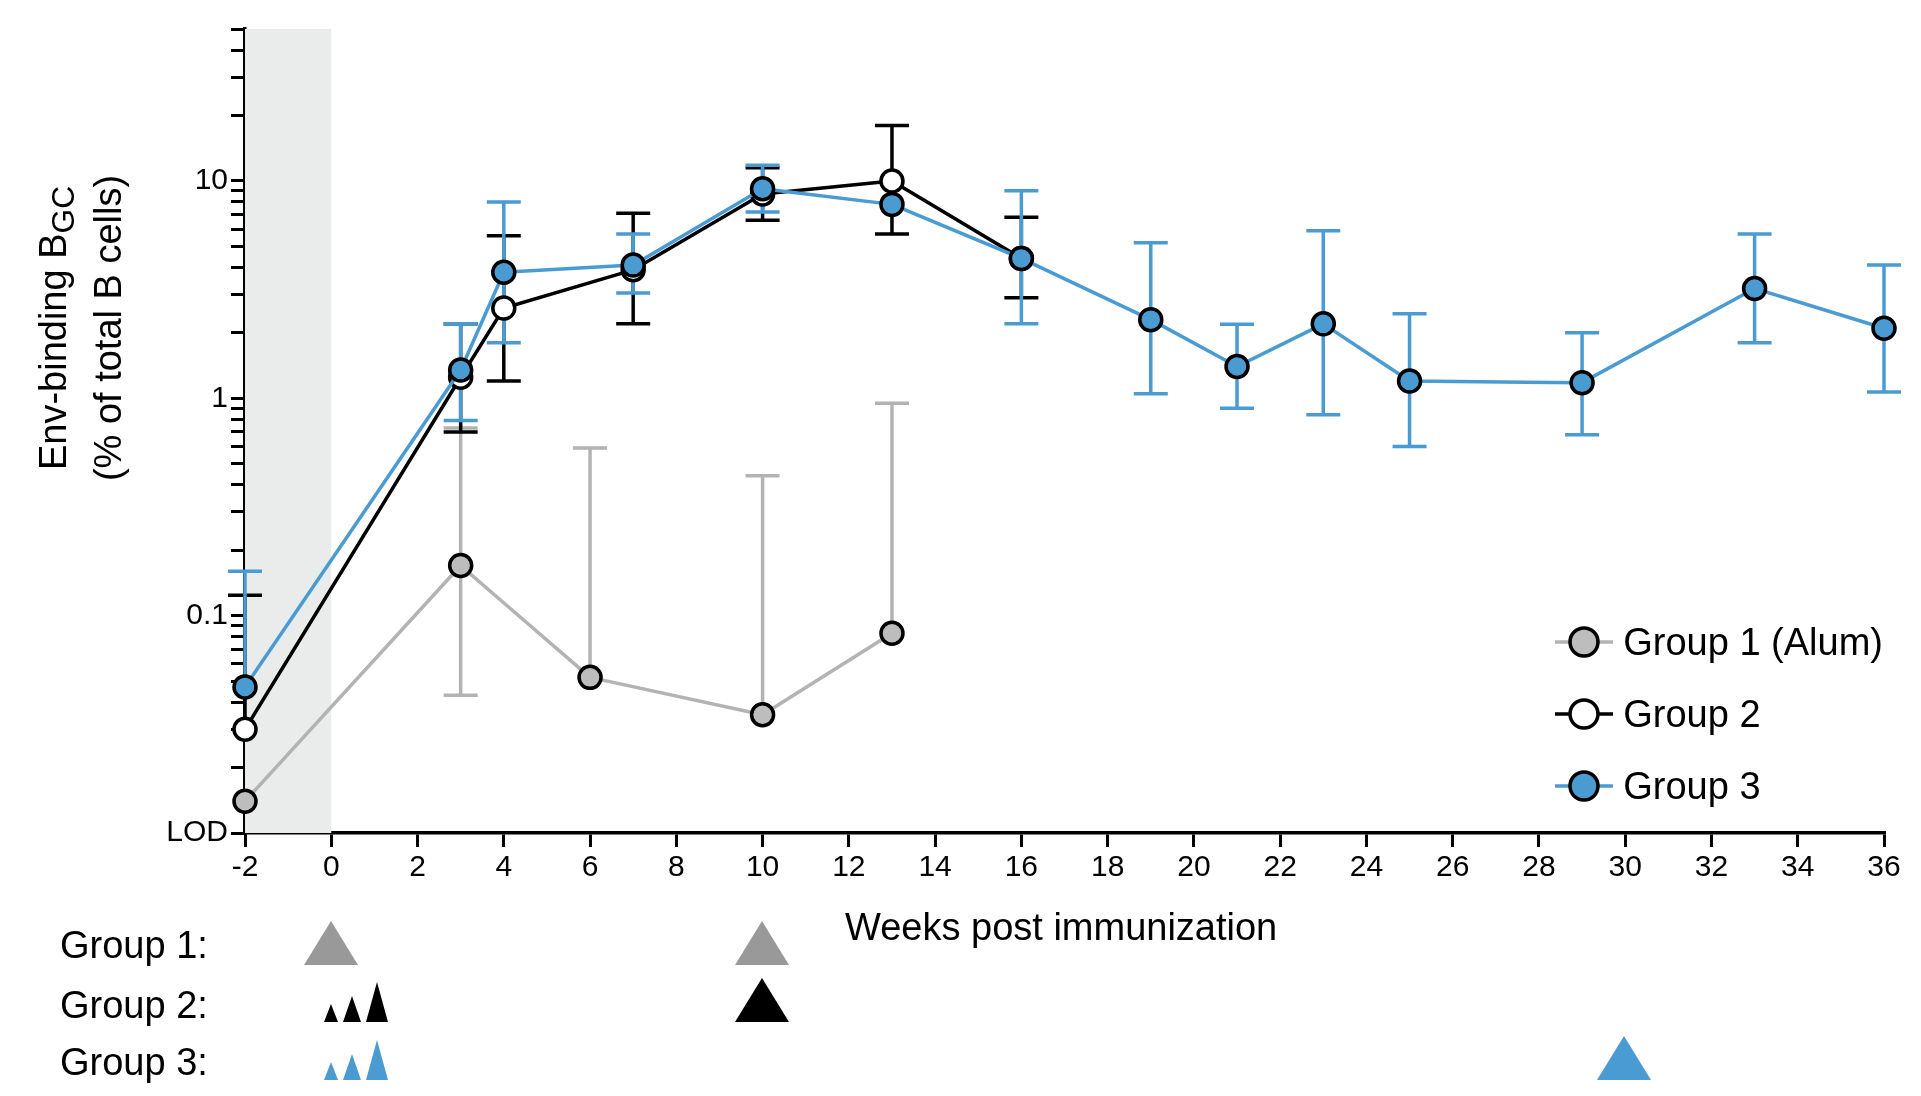 This screenshot has width=1921, height=1096. What do you see at coordinates (1692, 786) in the screenshot?
I see `legend-label: Group 3` at bounding box center [1692, 786].